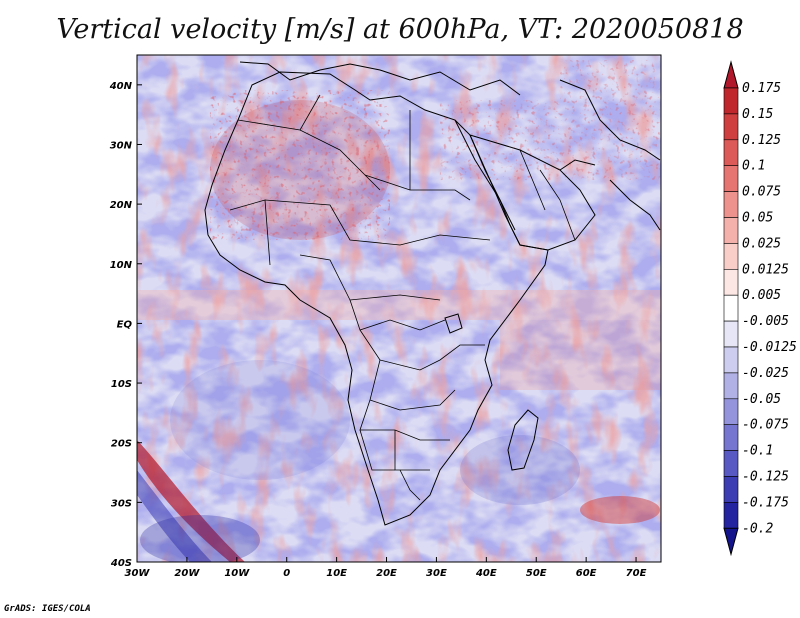  What do you see at coordinates (761, 192) in the screenshot?
I see `colorbar-label: 0.075` at bounding box center [761, 192].